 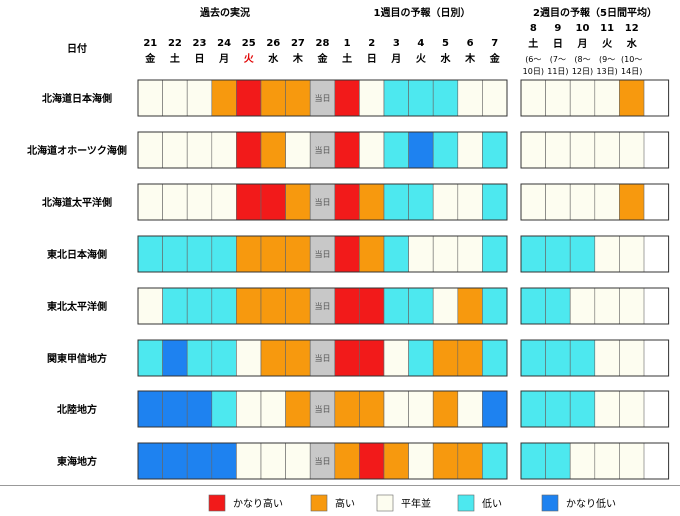 What do you see at coordinates (396, 43) in the screenshot?
I see `column-day-label: 3` at bounding box center [396, 43].